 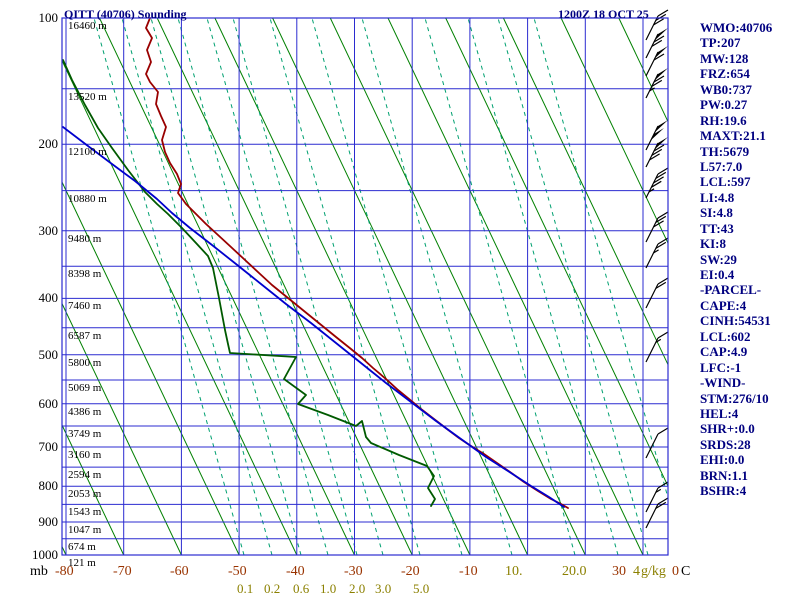 What do you see at coordinates (87, 96) in the screenshot?
I see `height-label: 13520 m` at bounding box center [87, 96].